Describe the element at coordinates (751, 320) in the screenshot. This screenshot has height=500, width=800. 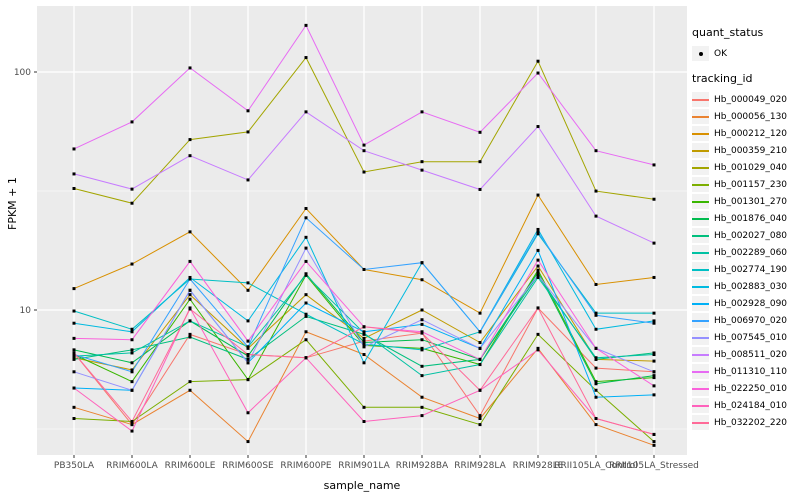
I see `legend-label: Hb_006970_020` at that location.